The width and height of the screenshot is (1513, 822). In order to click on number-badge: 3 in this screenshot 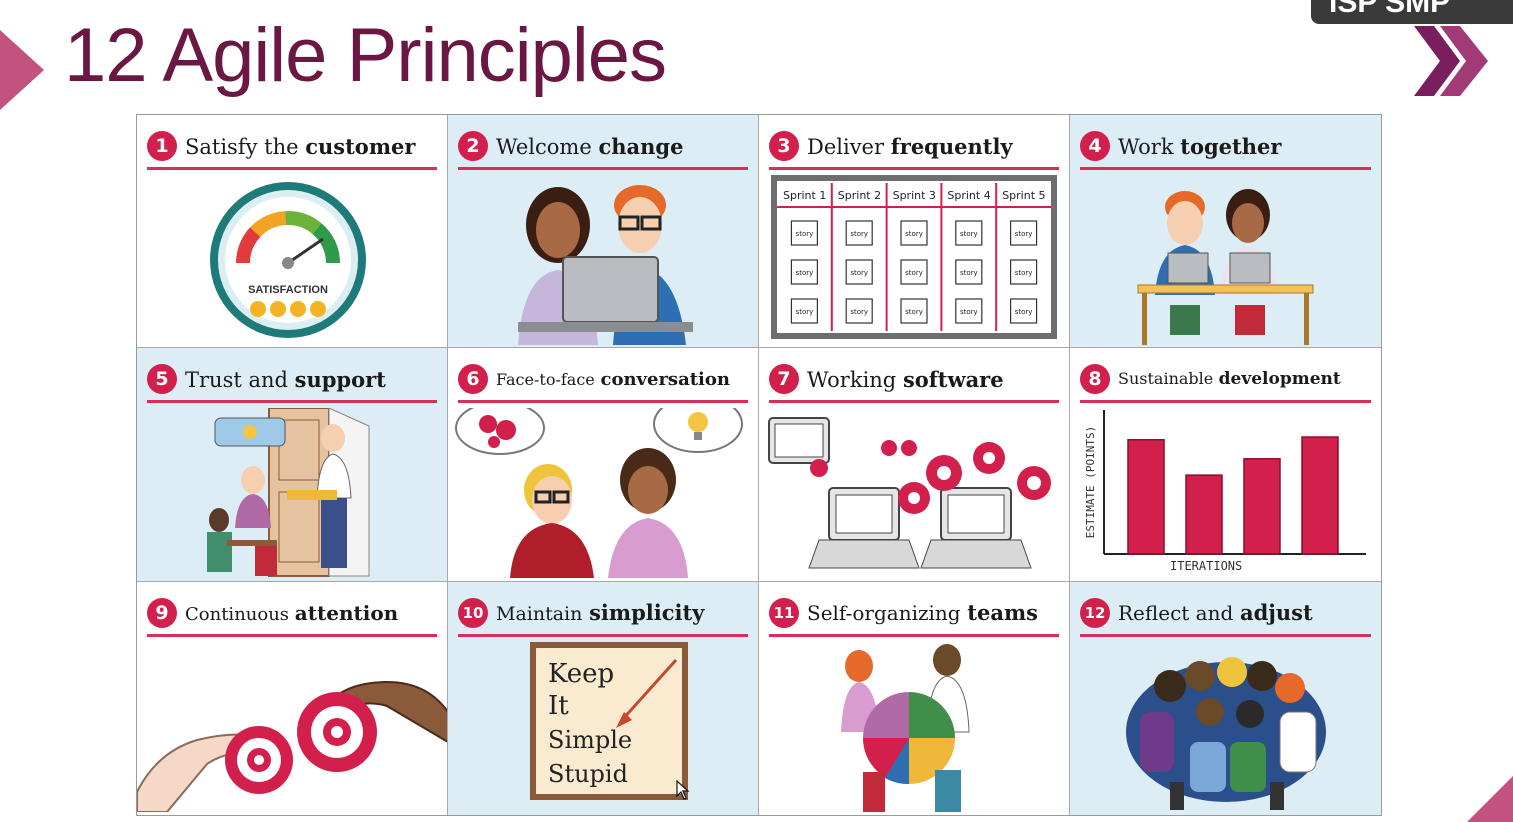, I will do `click(784, 146)`.